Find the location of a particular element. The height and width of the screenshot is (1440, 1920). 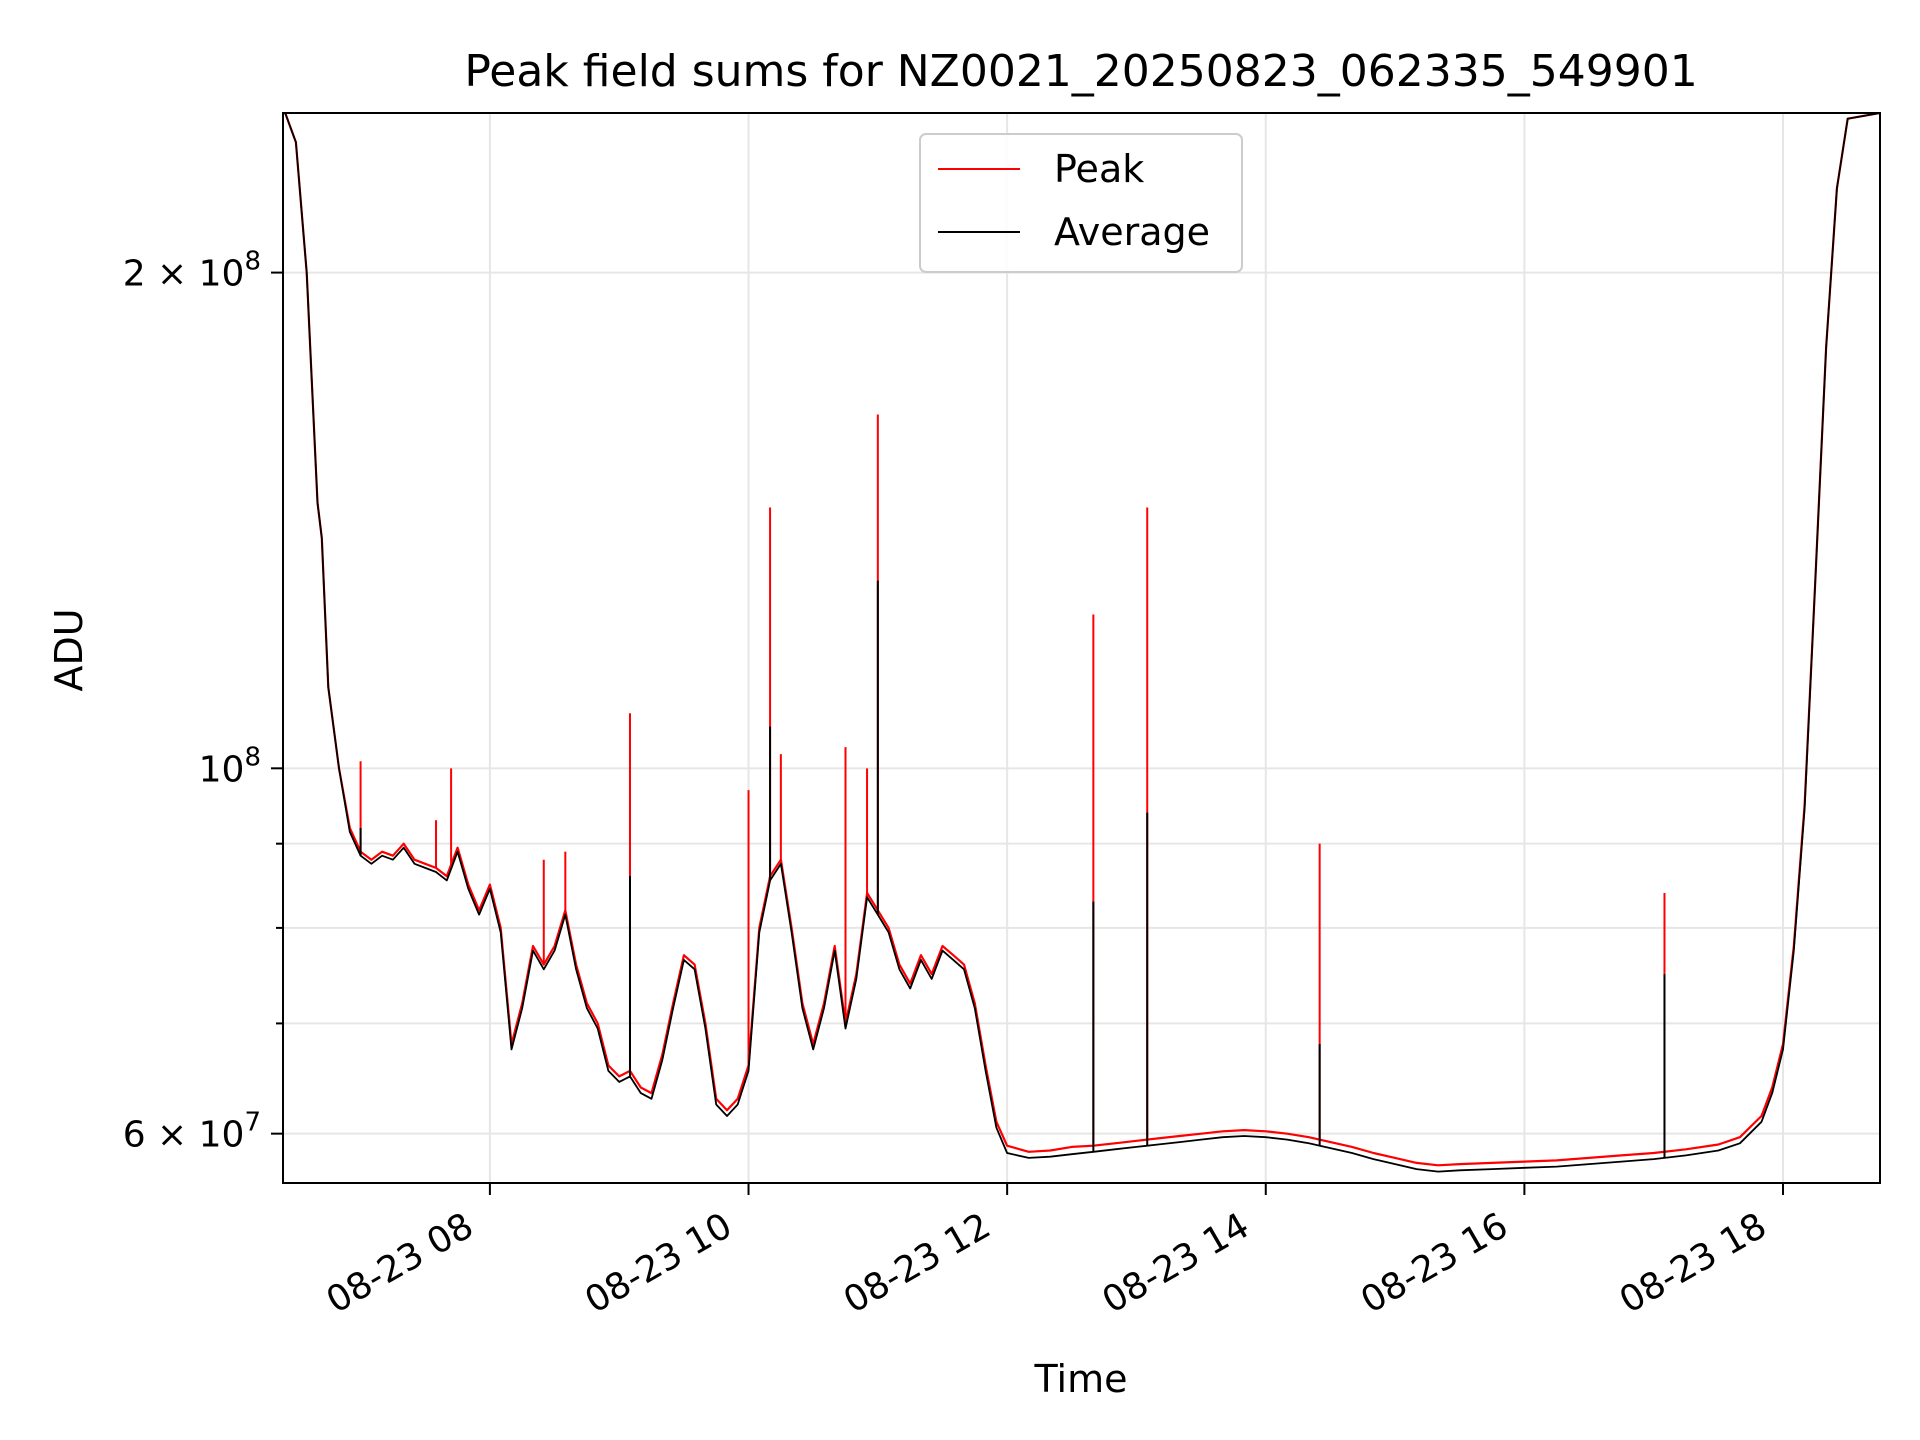

y-tick-label: 2 × 108 is located at coordinates (192, 271).